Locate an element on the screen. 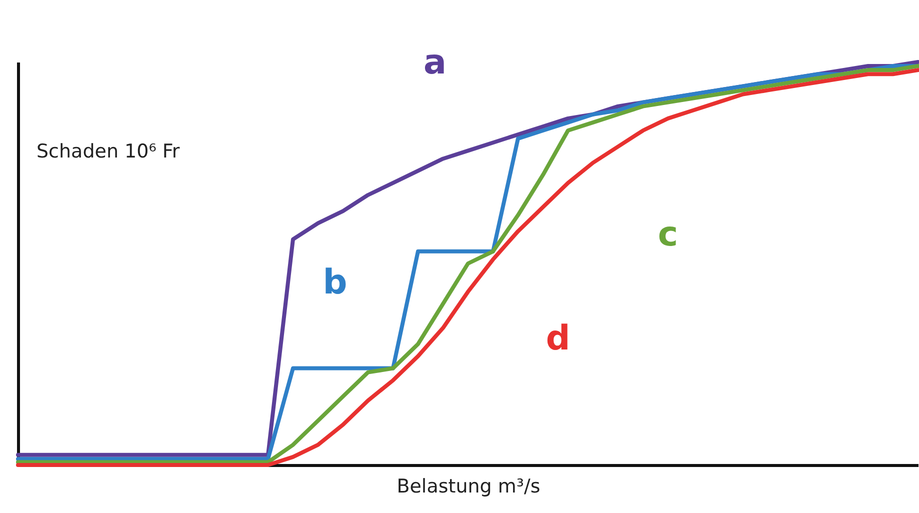  x-axis-title: Belastung m³/s is located at coordinates (468, 487).